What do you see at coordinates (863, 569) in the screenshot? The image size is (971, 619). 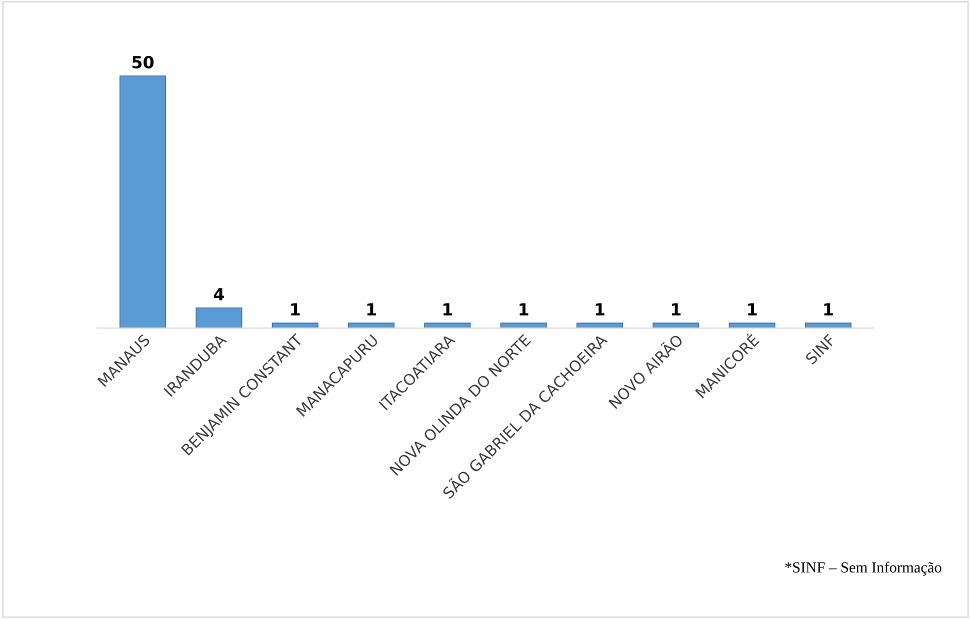 I see `text: *SINF – Sem Informação` at bounding box center [863, 569].